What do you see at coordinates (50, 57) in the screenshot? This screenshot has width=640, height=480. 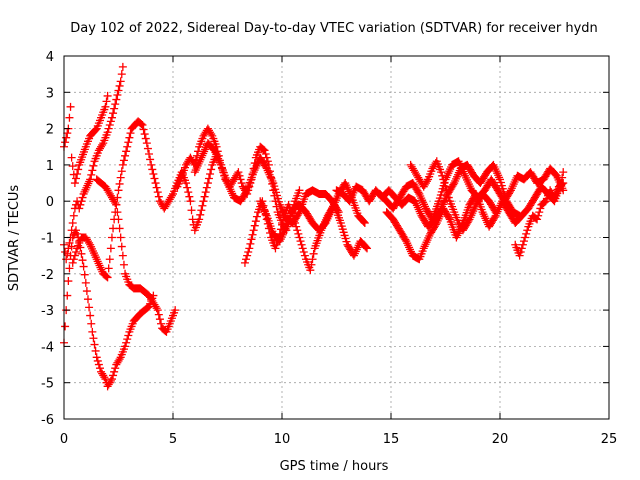 I see `y-tick-label: 4` at bounding box center [50, 57].